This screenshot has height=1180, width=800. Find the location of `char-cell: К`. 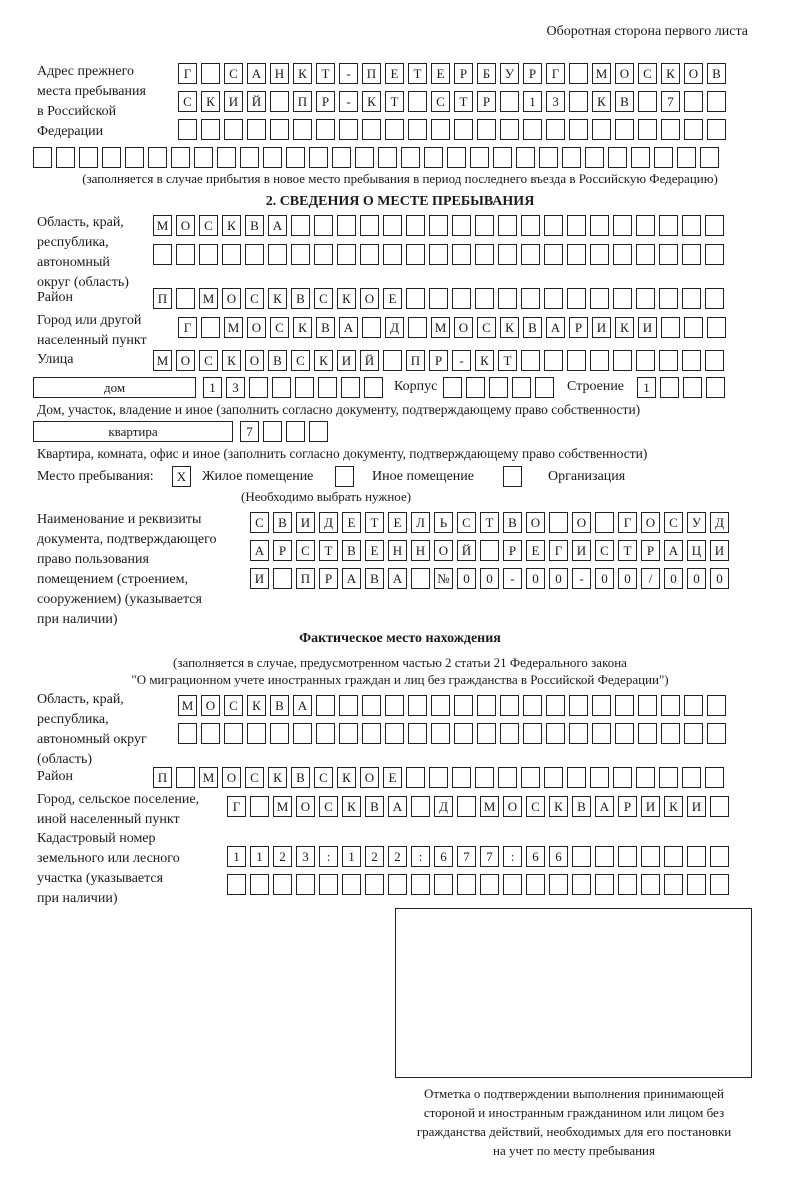

char-cell: К is located at coordinates (231, 360).